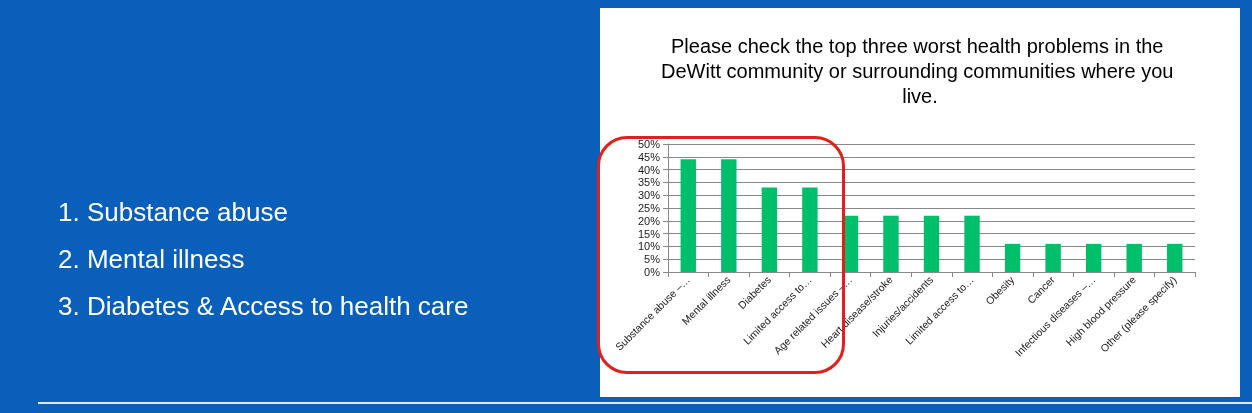  What do you see at coordinates (649, 246) in the screenshot?
I see `y-tick-label: 10%` at bounding box center [649, 246].